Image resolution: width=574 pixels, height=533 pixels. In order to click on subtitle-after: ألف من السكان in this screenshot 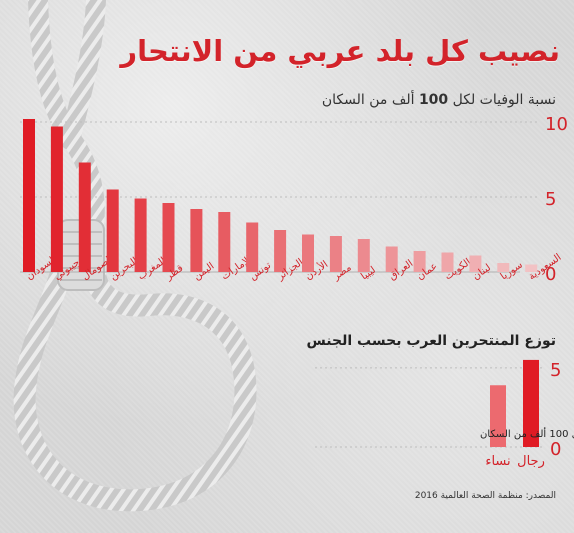, I will do `click(370, 100)`.